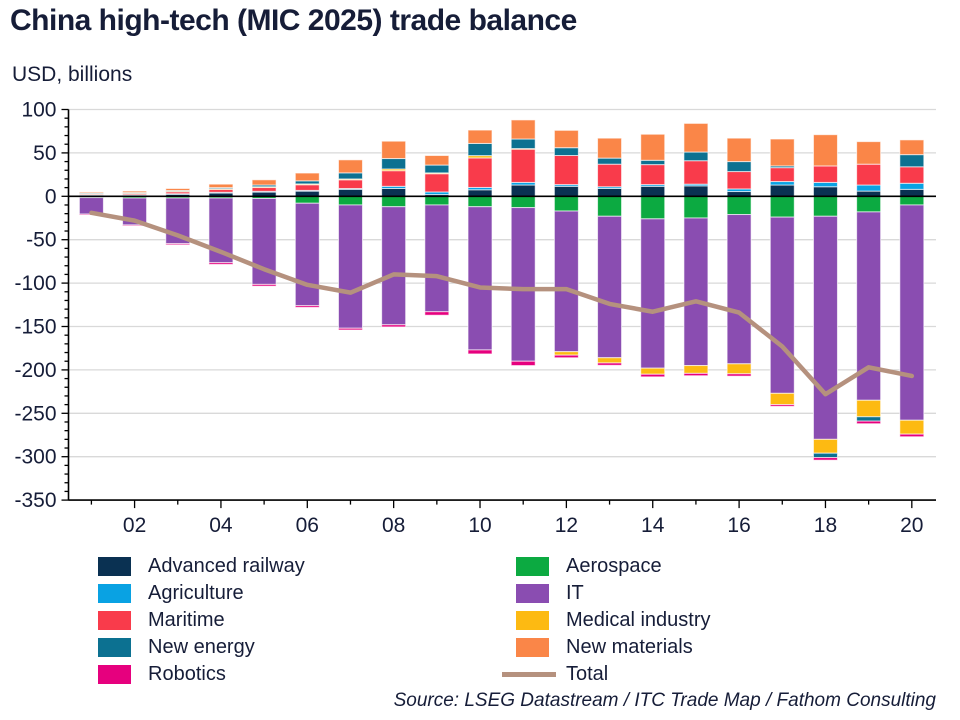  What do you see at coordinates (201, 593) in the screenshot?
I see `legend-item-agriculture: Agriculture` at bounding box center [201, 593].